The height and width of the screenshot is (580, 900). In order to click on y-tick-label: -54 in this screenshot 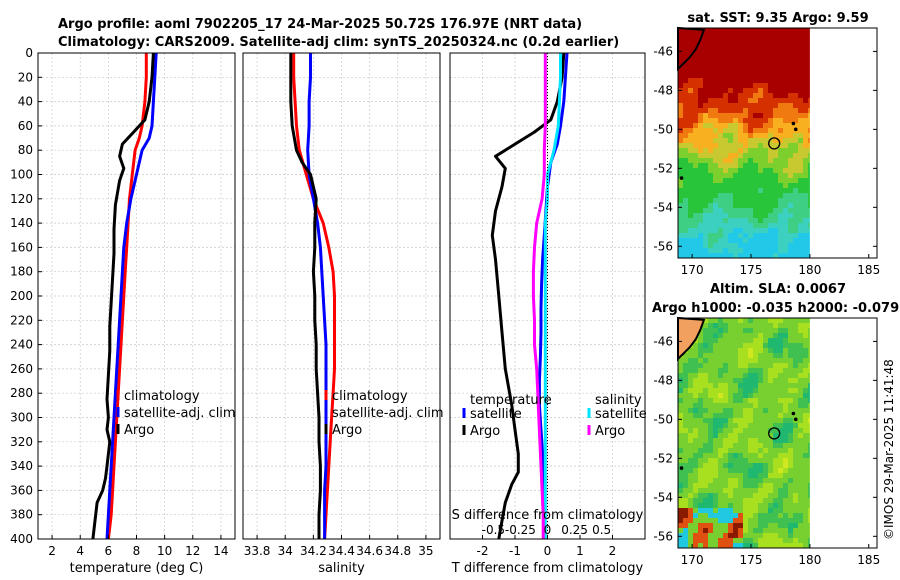, I will do `click(663, 497)`.